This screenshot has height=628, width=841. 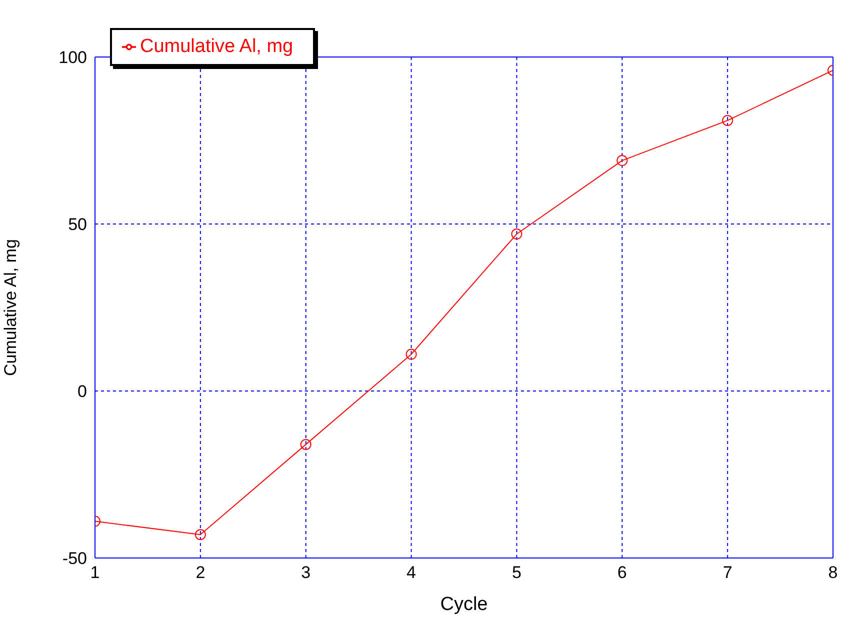 What do you see at coordinates (464, 604) in the screenshot?
I see `x-axis-title: Cycle` at bounding box center [464, 604].